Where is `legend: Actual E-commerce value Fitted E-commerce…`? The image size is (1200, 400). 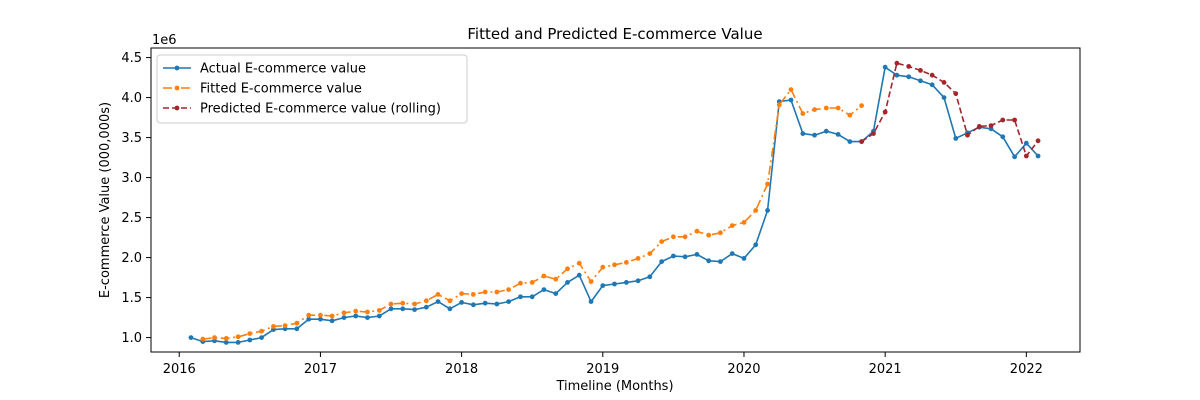
legend: Actual E-commerce value Fitted E-commerce… is located at coordinates (312, 89).